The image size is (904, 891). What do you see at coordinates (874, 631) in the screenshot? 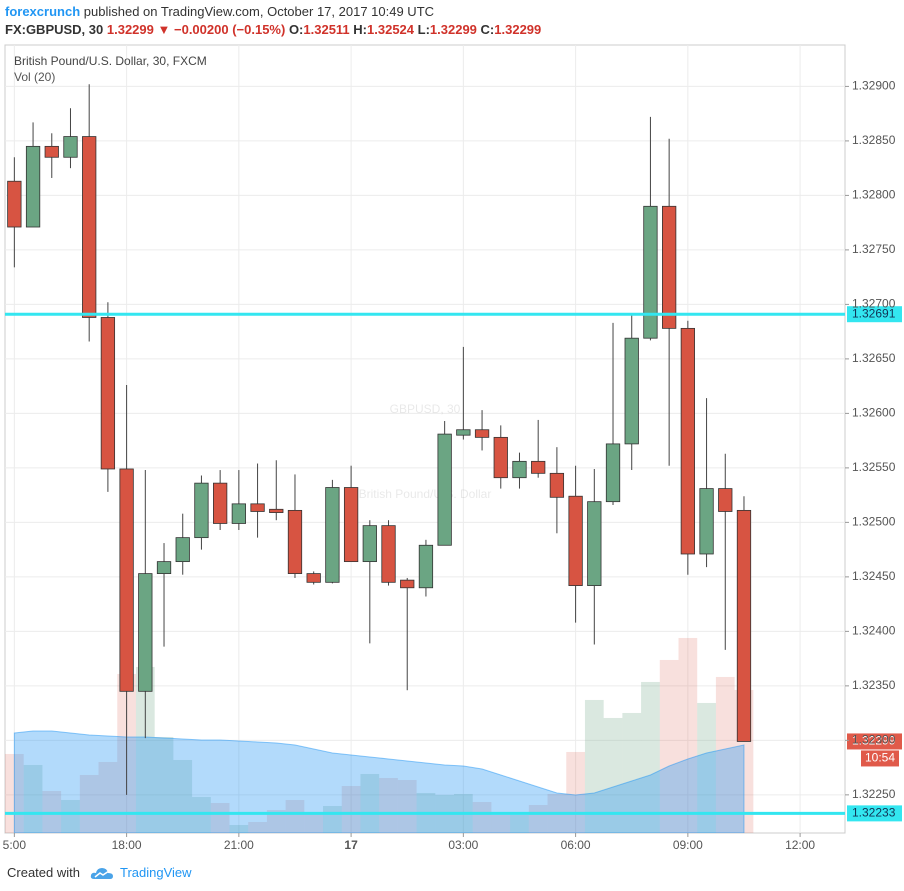
I see `y-tick-label: 1.32400` at bounding box center [874, 631].